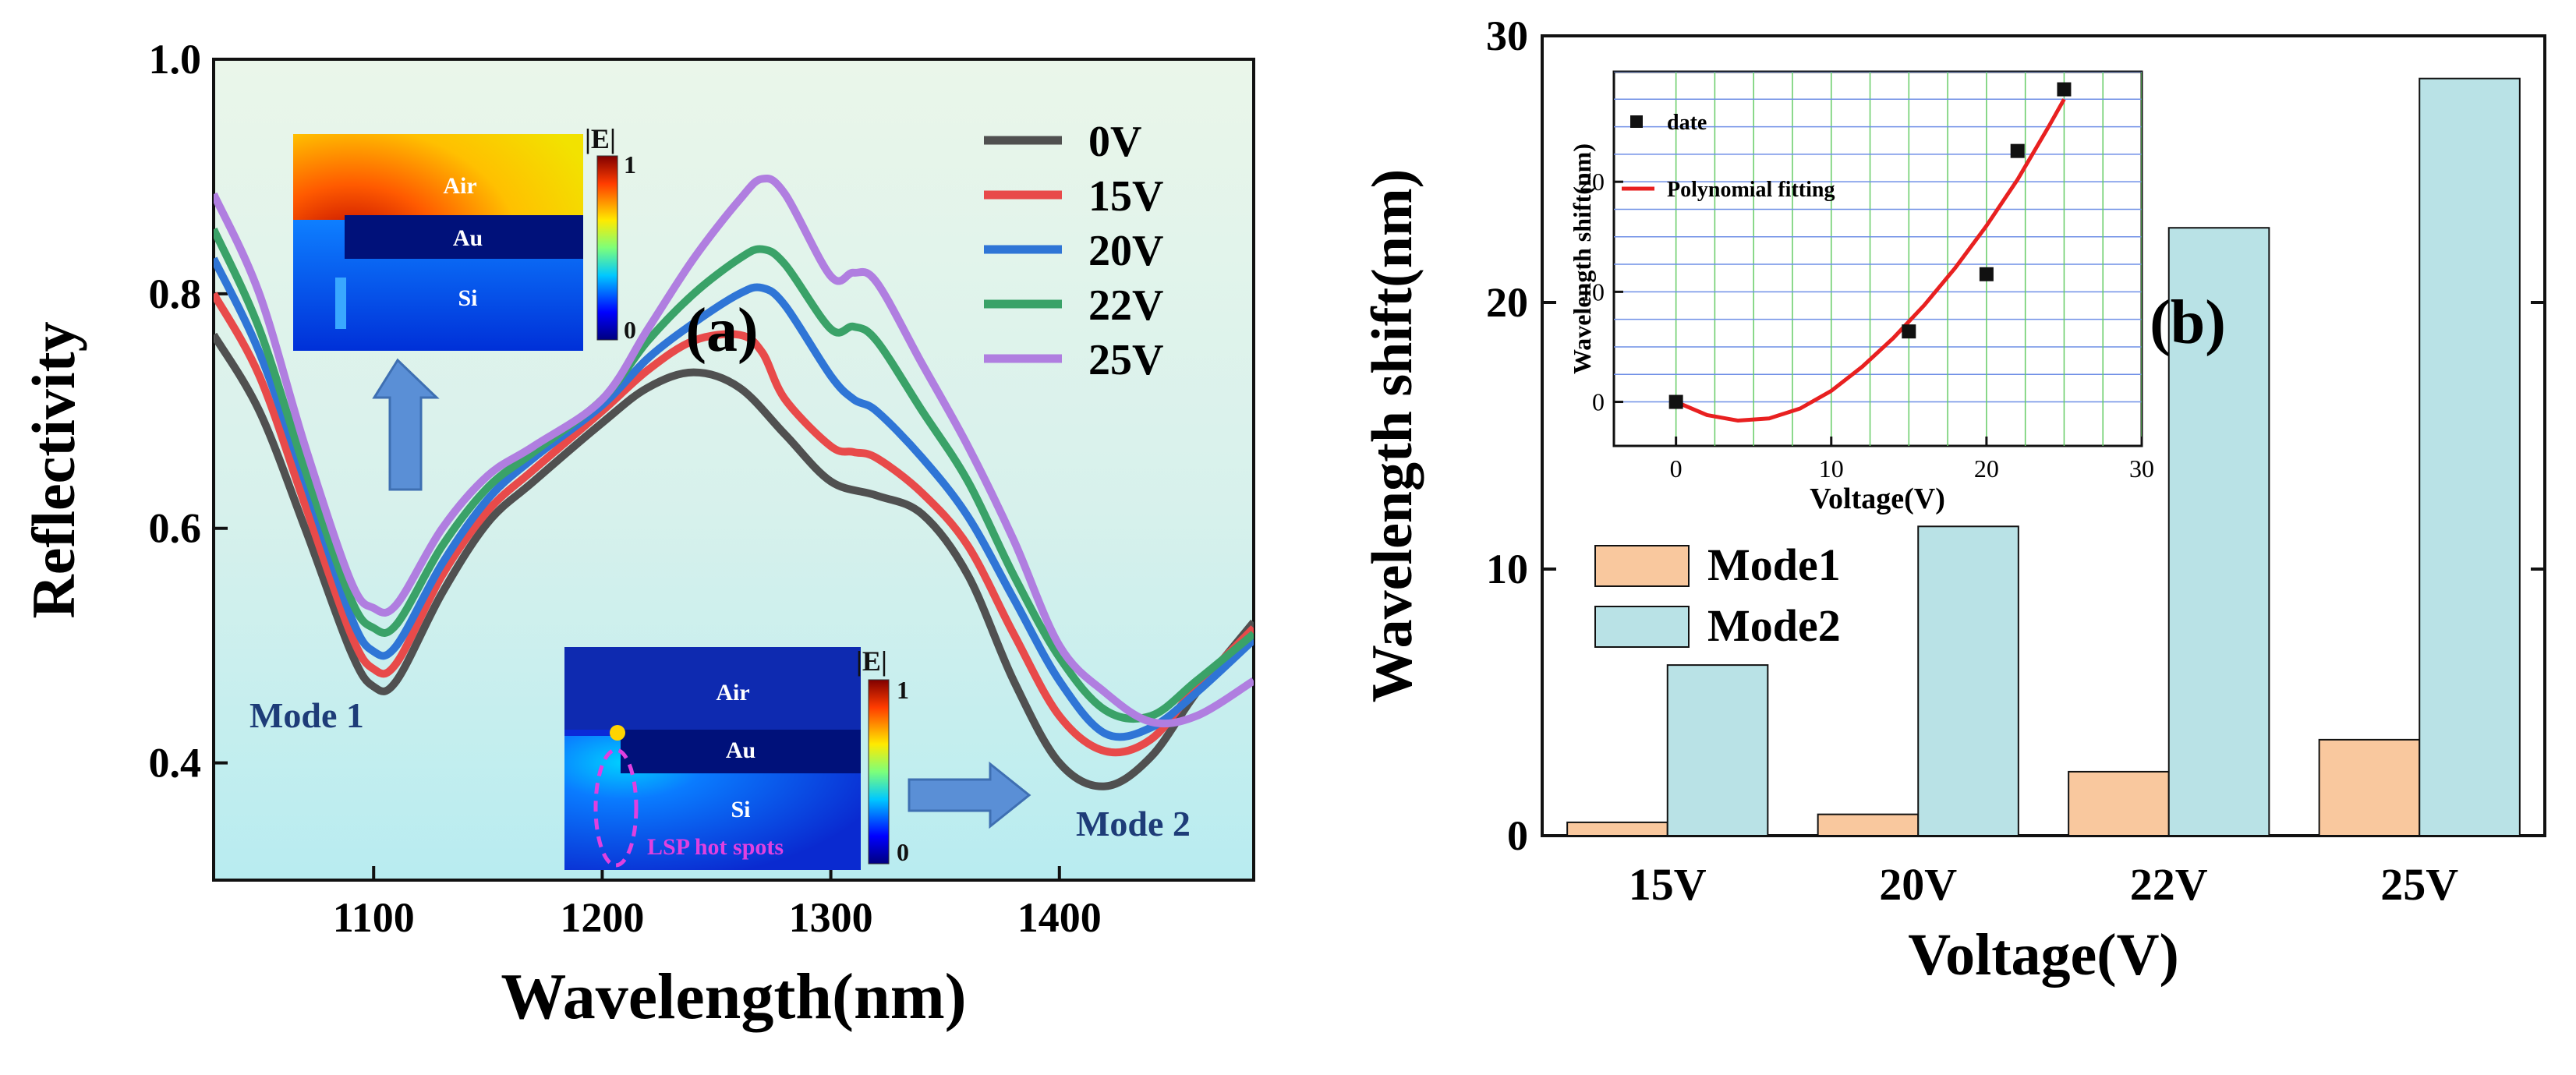 The width and height of the screenshot is (2576, 1075). I want to click on legend-a: 0V 15V 20V 22V 25V, so click(1073, 251).